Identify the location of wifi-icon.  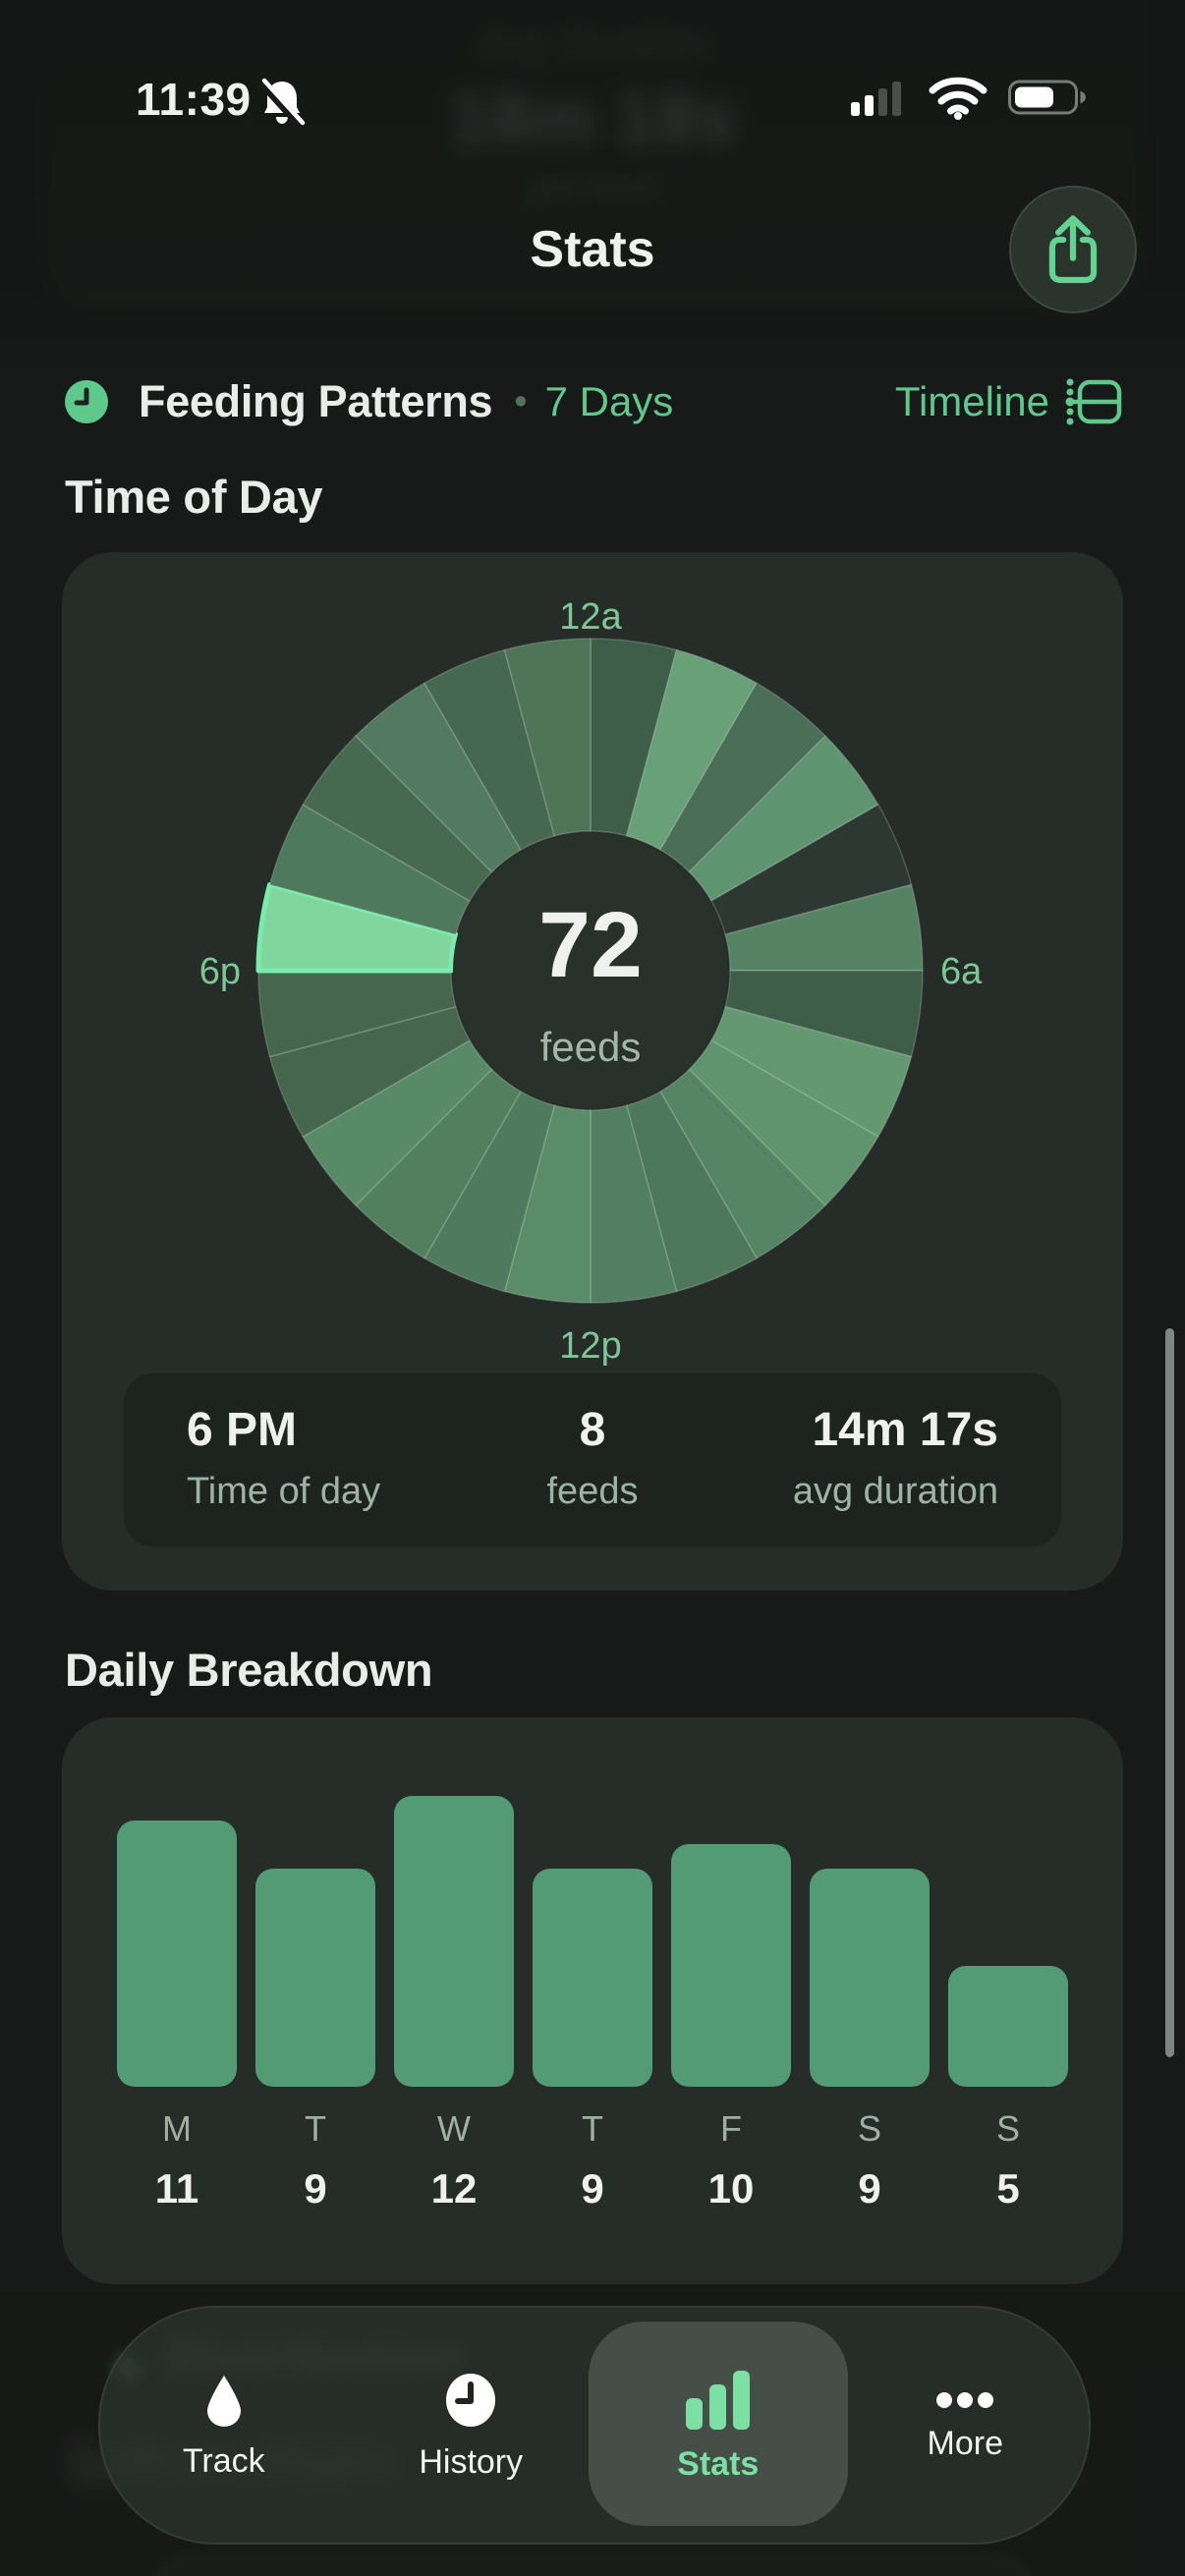
(958, 97).